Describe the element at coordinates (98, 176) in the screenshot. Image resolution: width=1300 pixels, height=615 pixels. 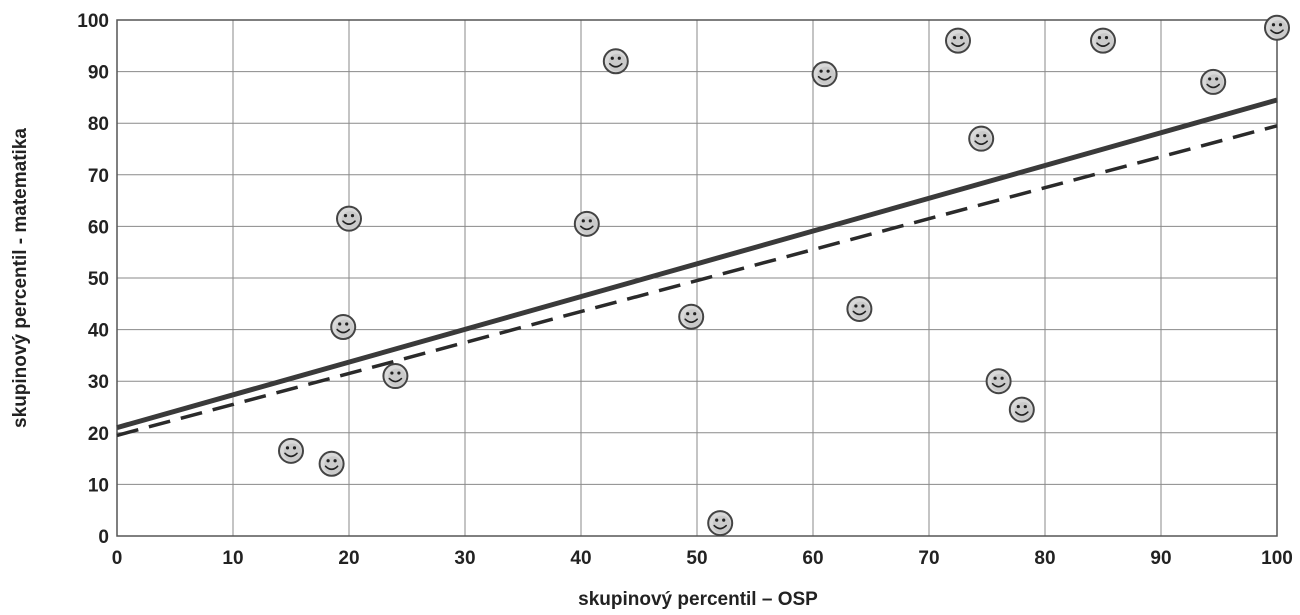
I see `y-tick-label: 70` at that location.